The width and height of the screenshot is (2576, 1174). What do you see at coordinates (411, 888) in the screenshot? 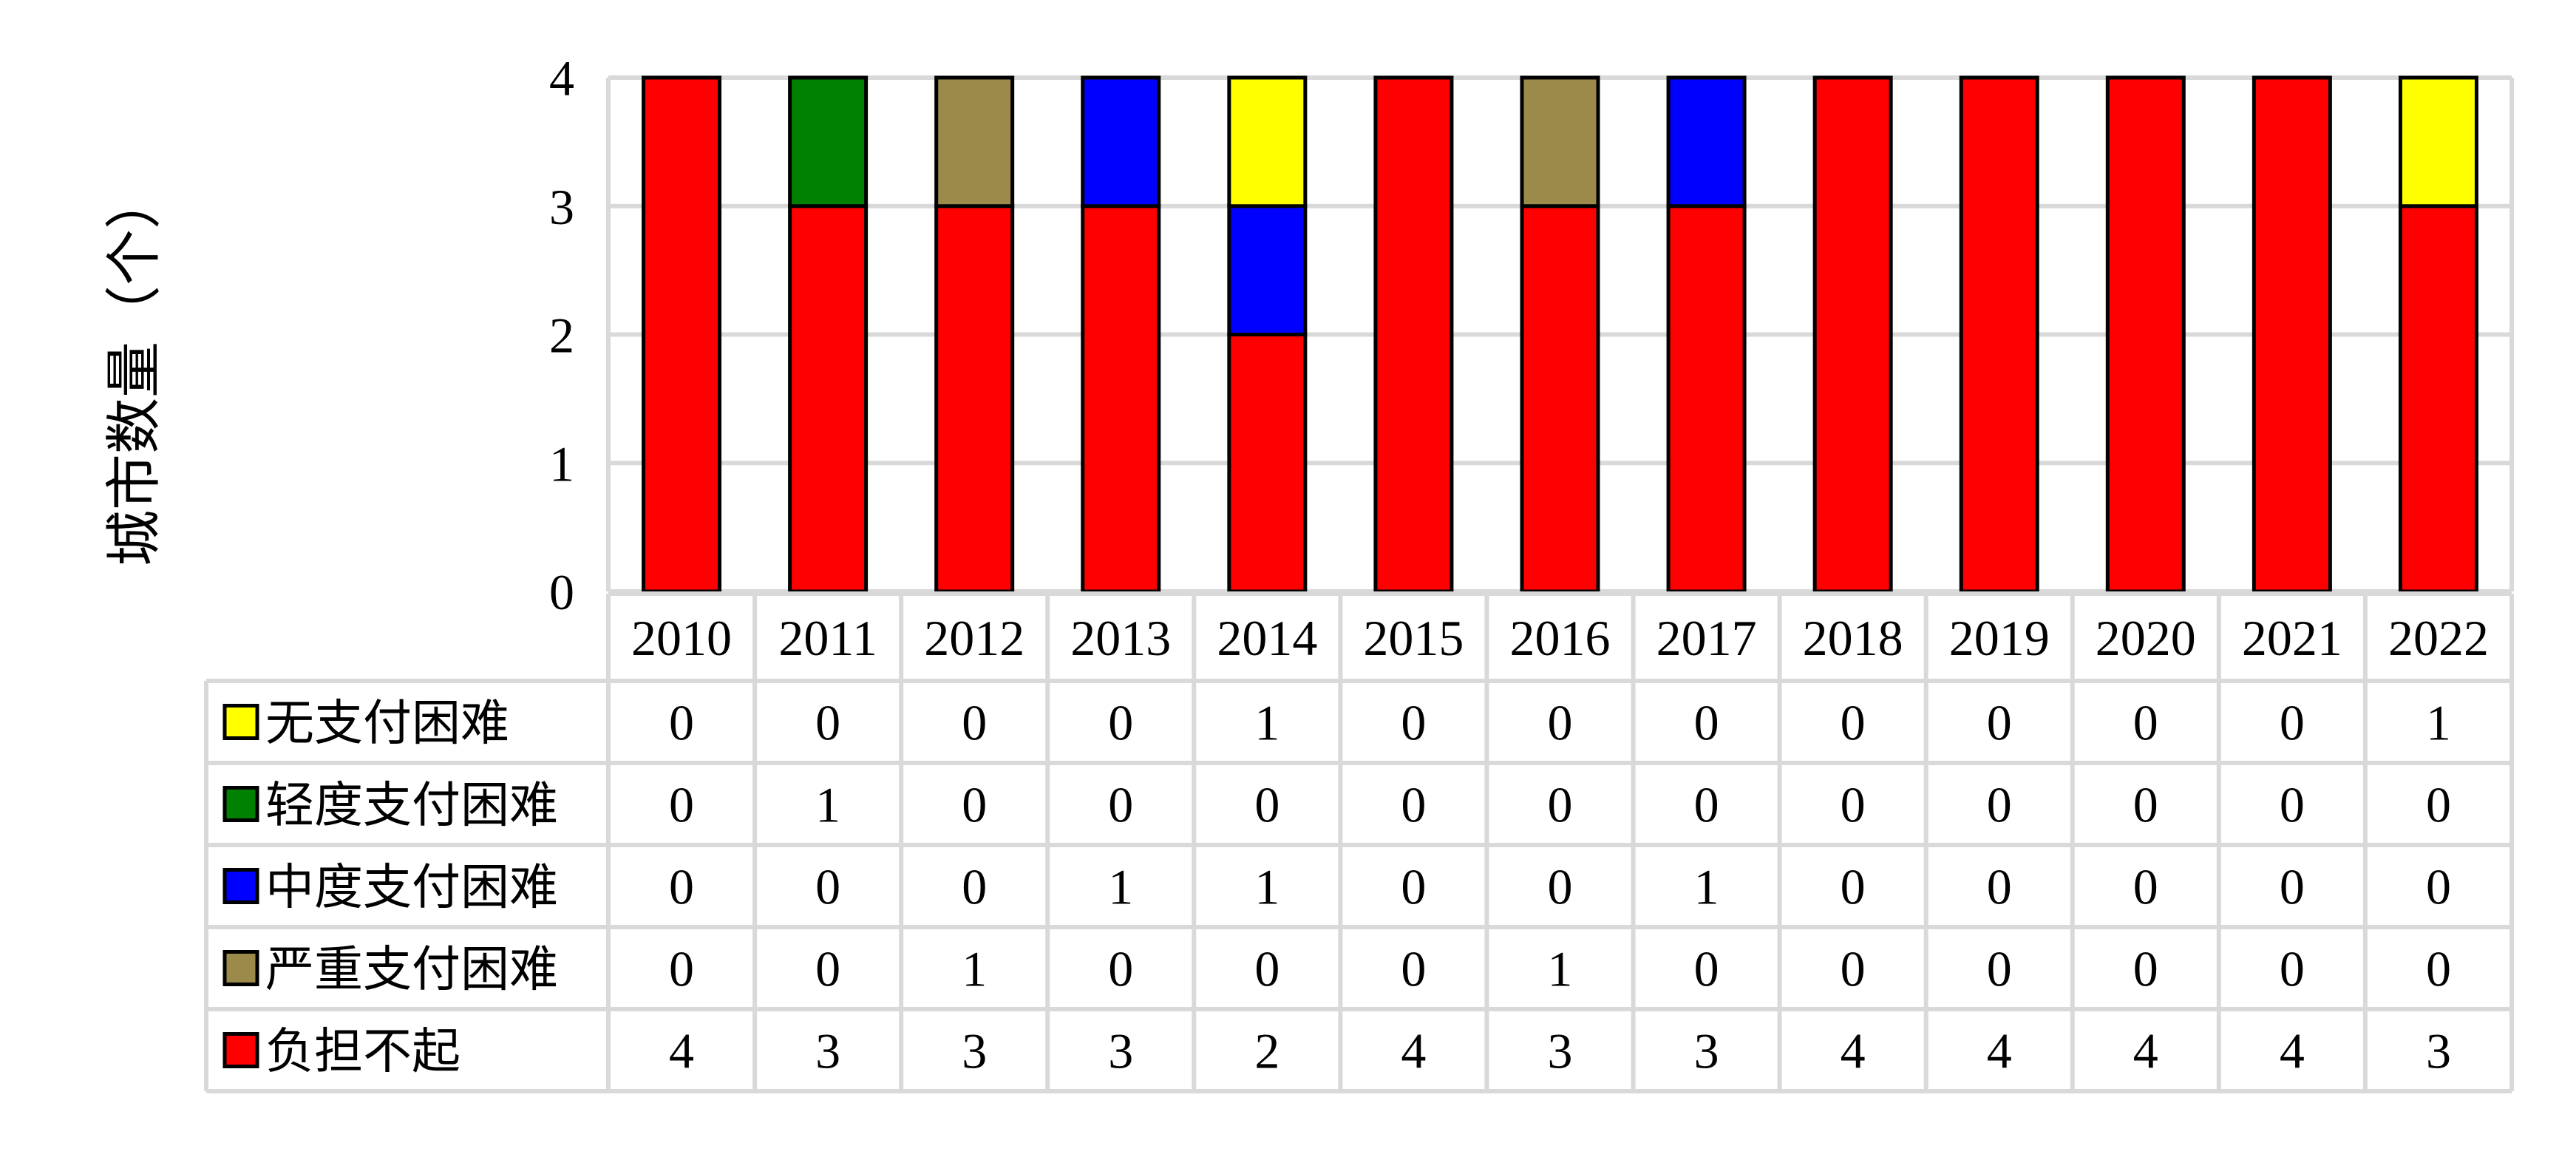
I see `legend-label: 中度支付困难` at bounding box center [411, 888].